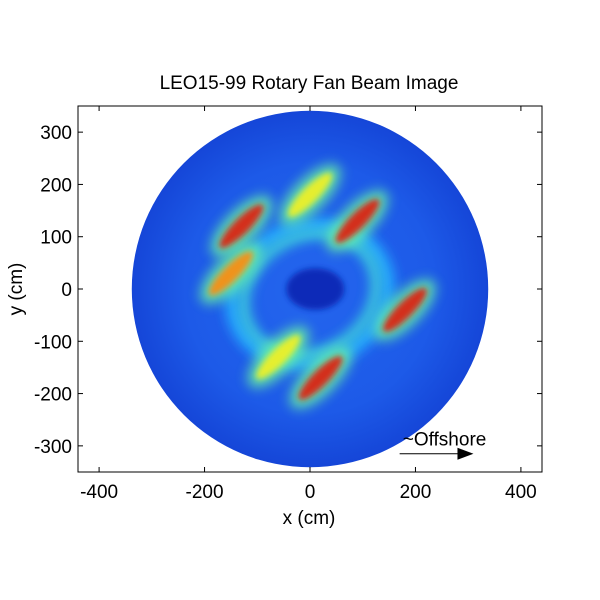 The height and width of the screenshot is (600, 600). What do you see at coordinates (66, 290) in the screenshot?
I see `y-tick-label: 0` at bounding box center [66, 290].